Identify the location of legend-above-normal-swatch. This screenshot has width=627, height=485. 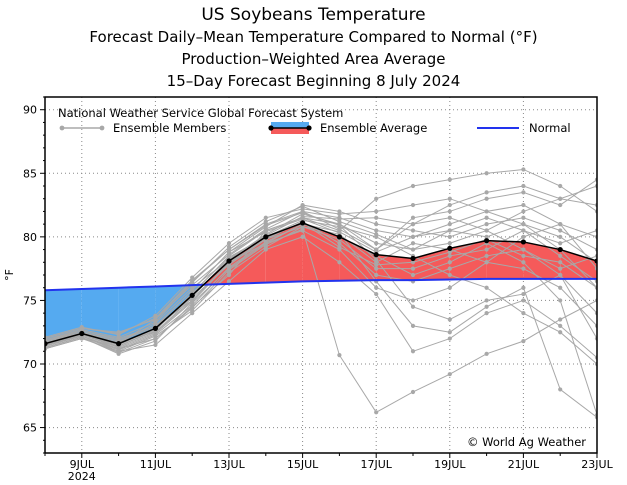
(290, 131).